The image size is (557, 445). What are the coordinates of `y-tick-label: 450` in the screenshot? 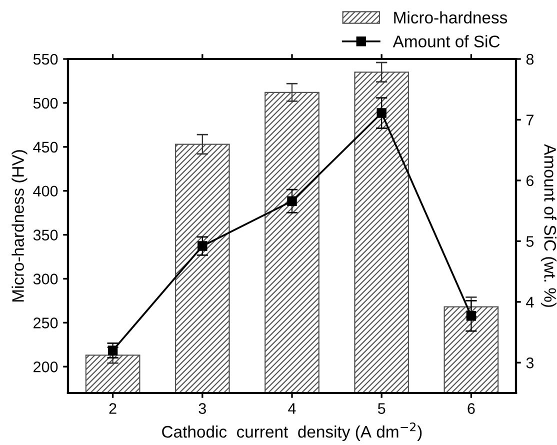 It's located at (45, 147).